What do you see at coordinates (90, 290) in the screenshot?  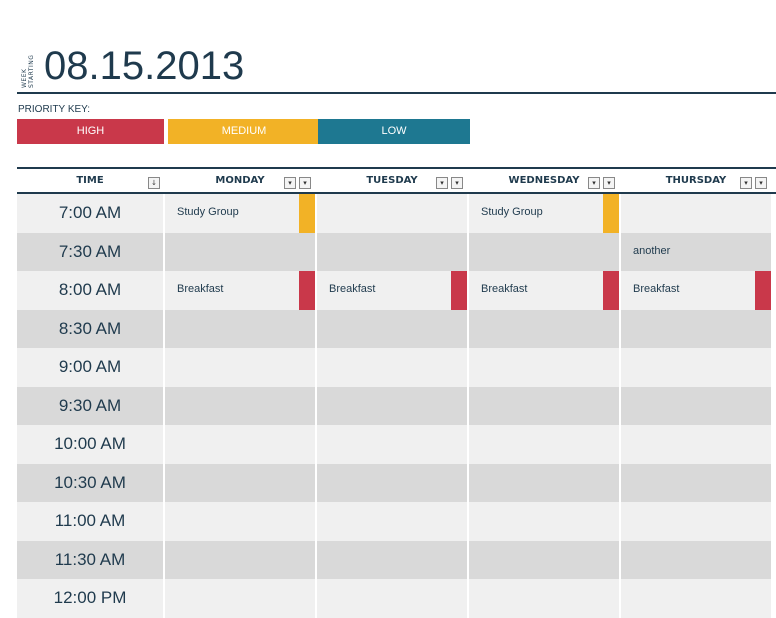 I see `time-cell: 8:00 AM` at bounding box center [90, 290].